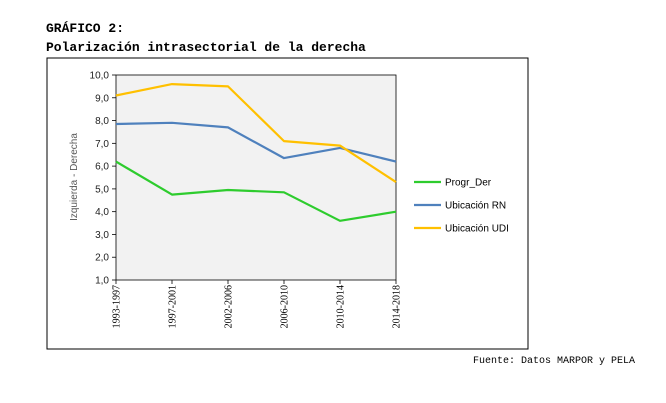 The image size is (666, 403). I want to click on y-axis-label: Izquierda - Derecha, so click(74, 177).